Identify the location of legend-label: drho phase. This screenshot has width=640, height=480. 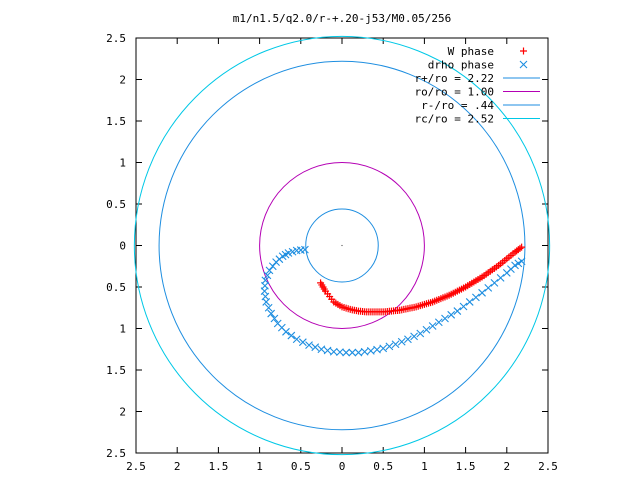
(461, 65).